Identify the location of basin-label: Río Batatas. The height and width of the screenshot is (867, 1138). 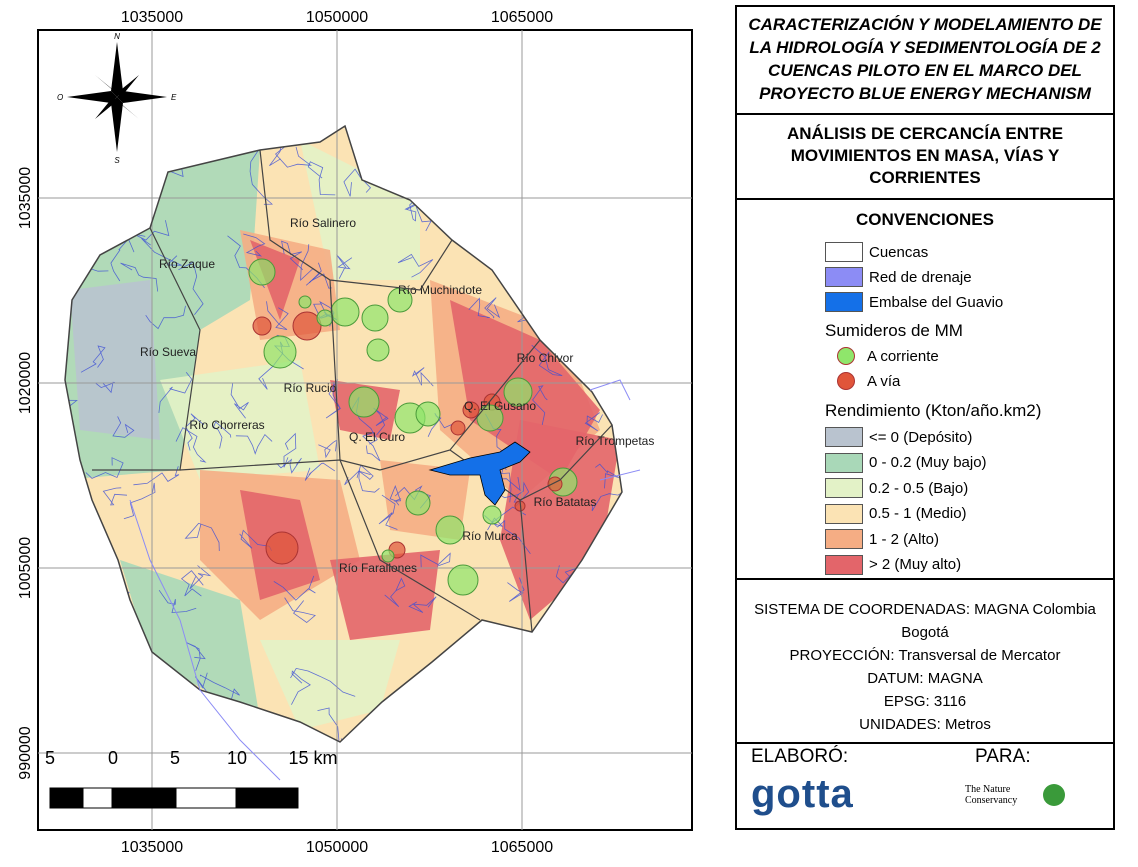
(565, 502).